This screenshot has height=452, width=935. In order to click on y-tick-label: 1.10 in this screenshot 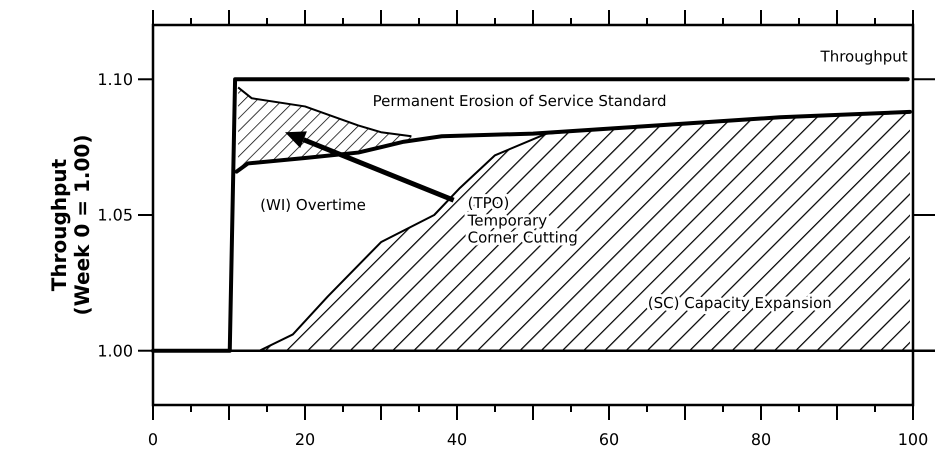, I will do `click(115, 79)`.